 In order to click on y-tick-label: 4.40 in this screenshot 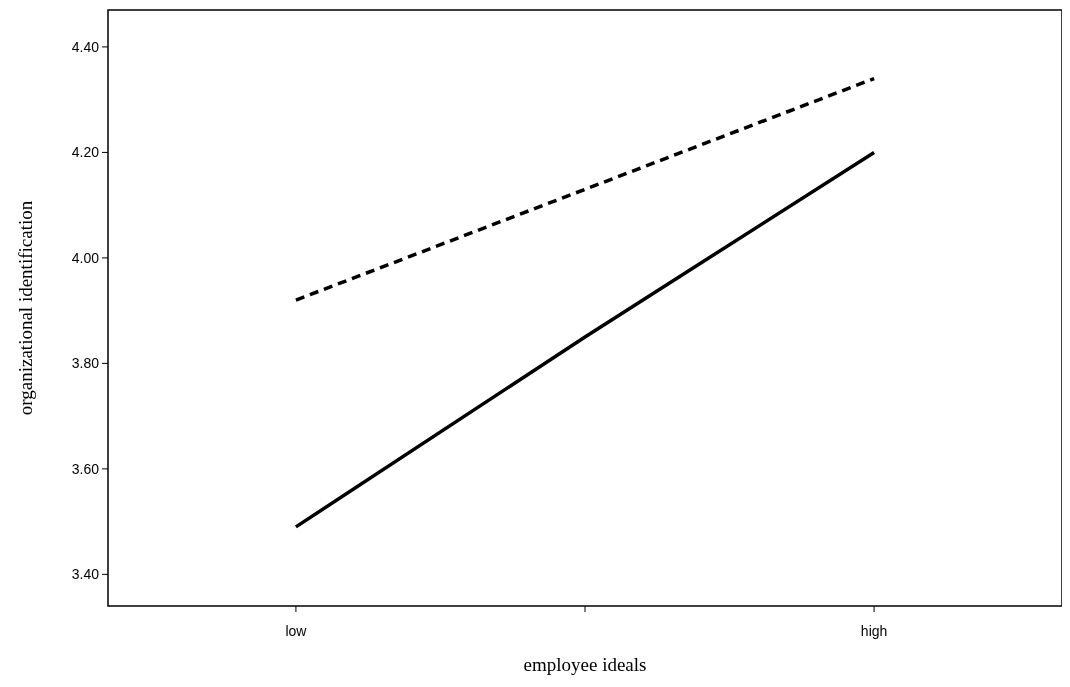, I will do `click(85, 46)`.